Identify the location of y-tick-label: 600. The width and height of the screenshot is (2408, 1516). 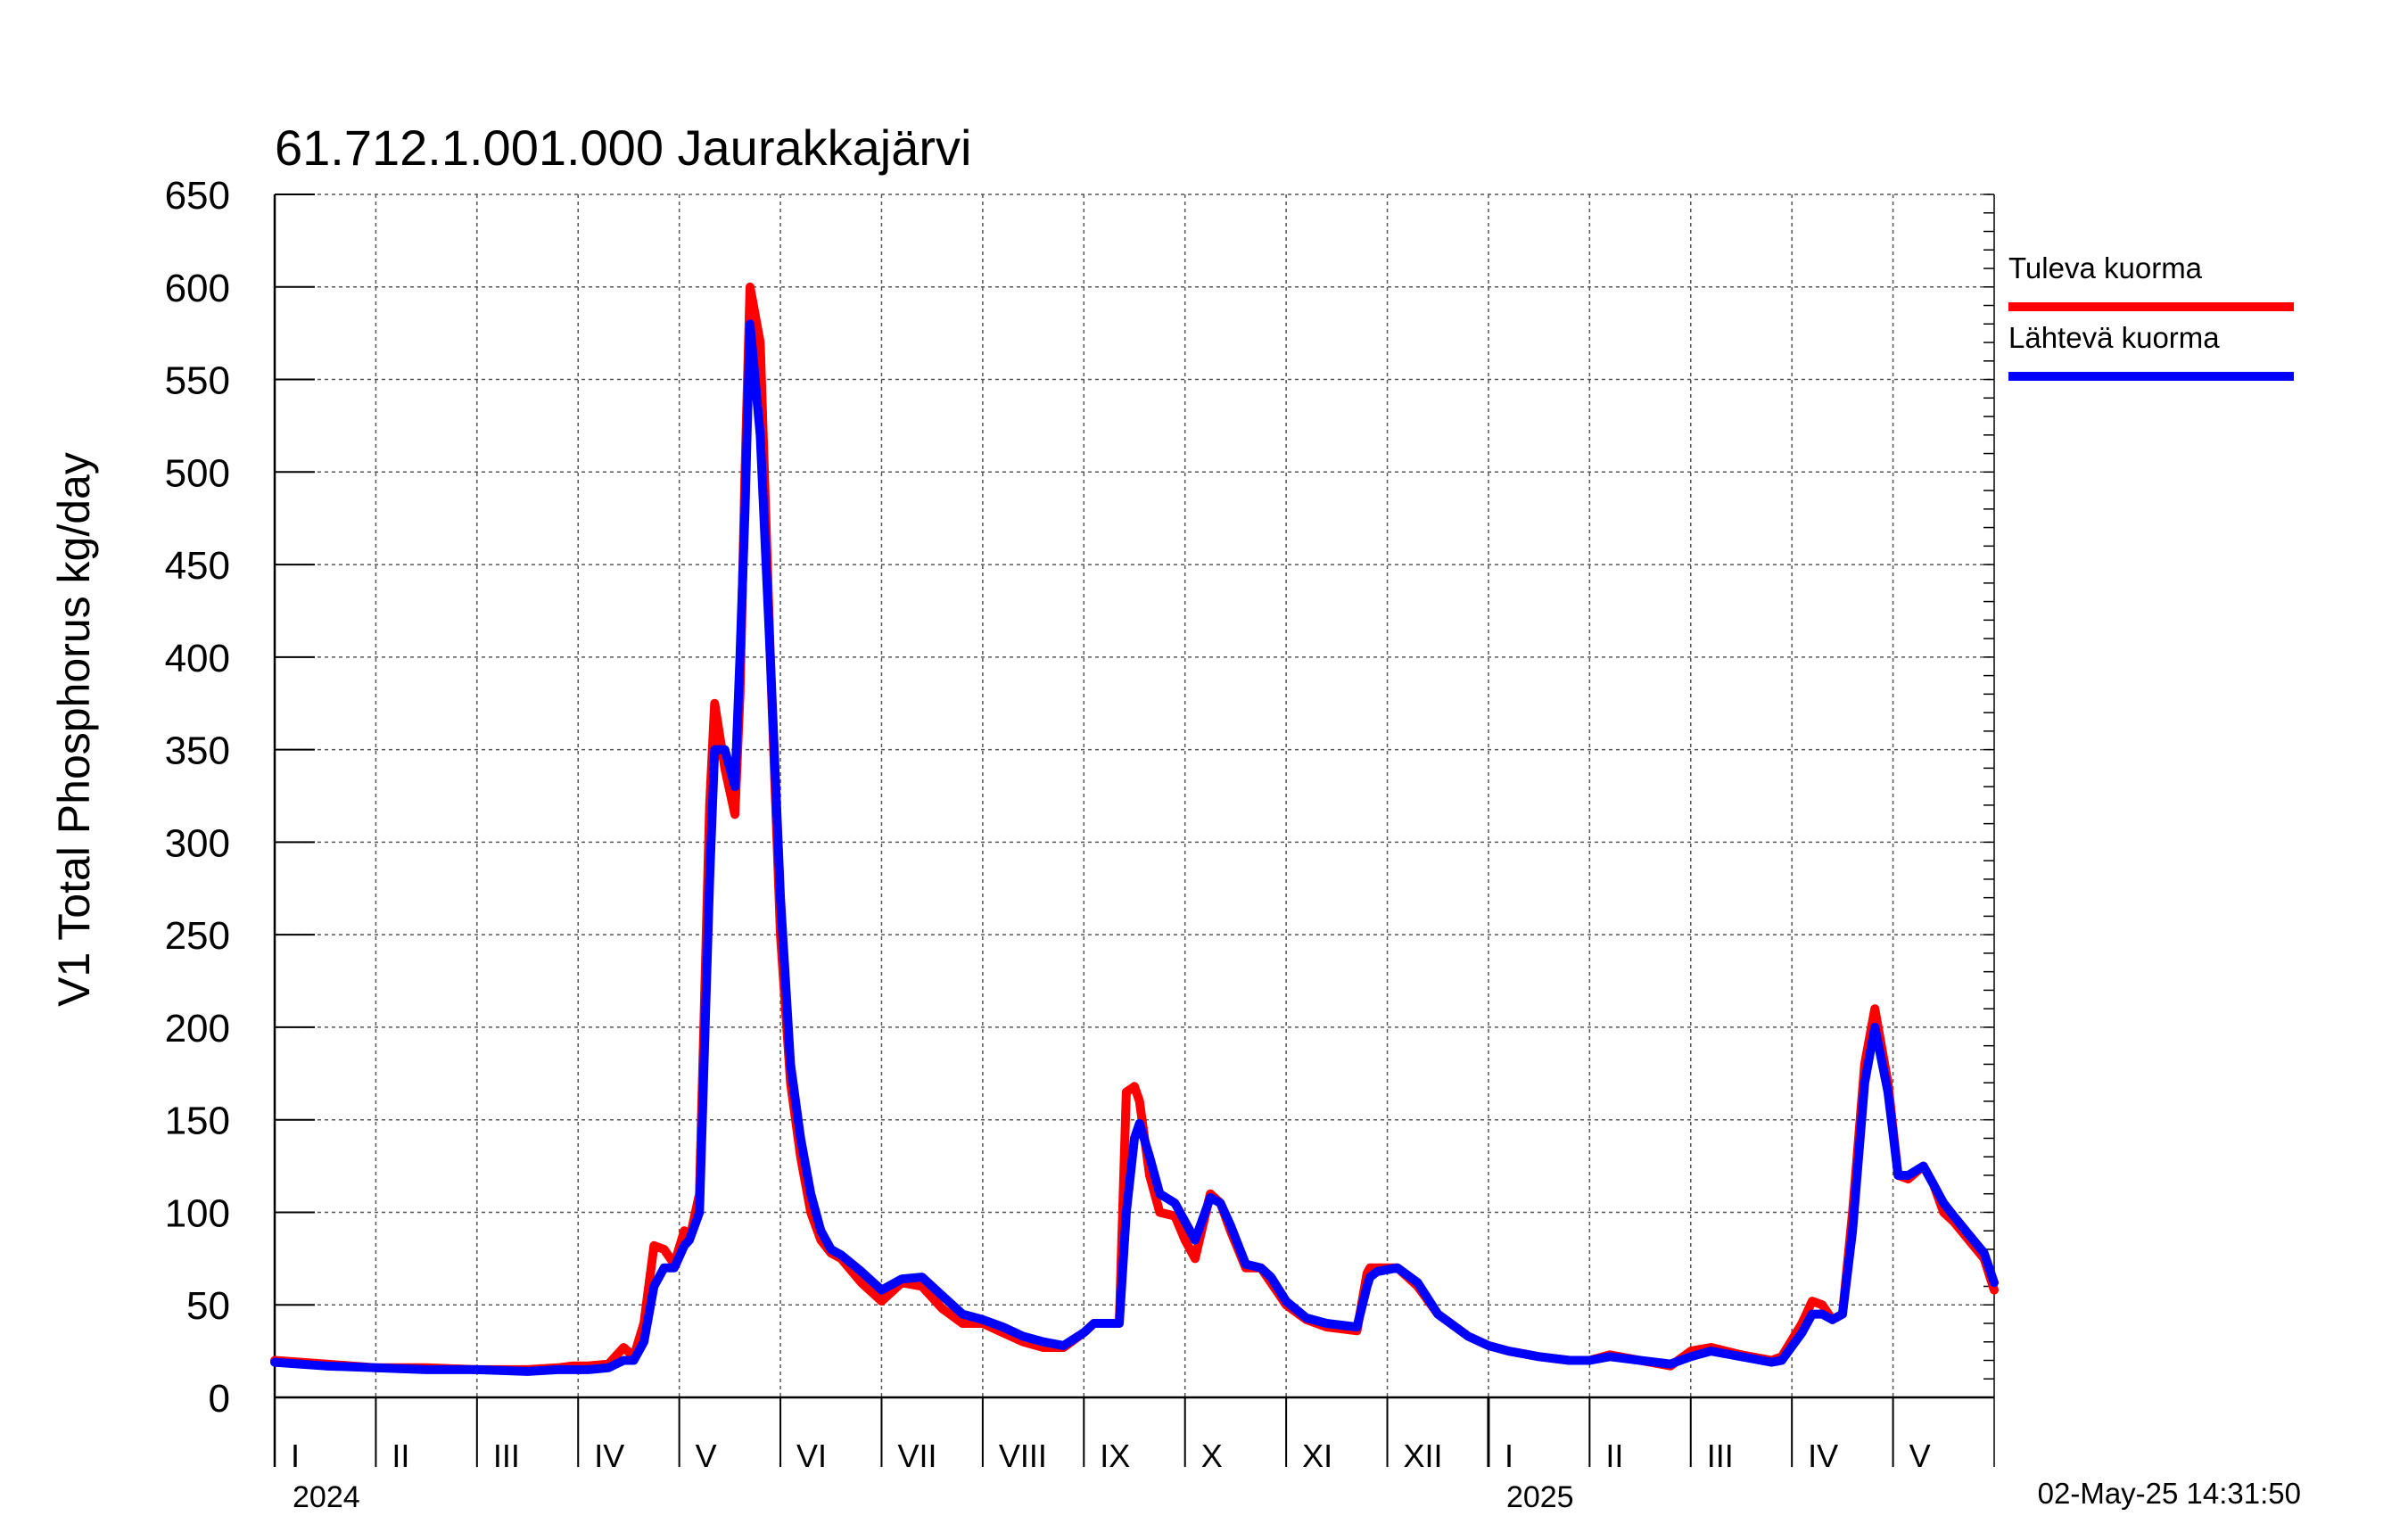
(197, 288).